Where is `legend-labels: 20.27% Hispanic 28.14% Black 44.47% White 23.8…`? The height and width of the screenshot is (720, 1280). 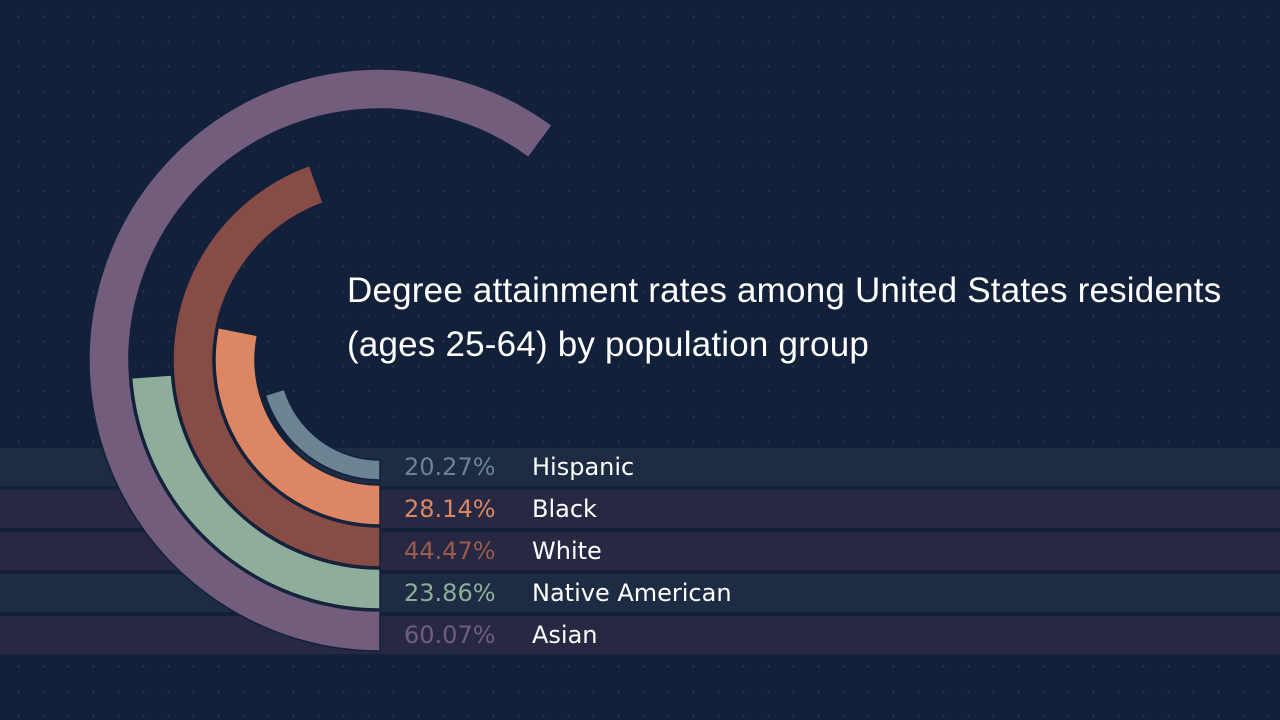
legend-labels: 20.27% Hispanic 28.14% Black 44.47% White 23.8… is located at coordinates (568, 551).